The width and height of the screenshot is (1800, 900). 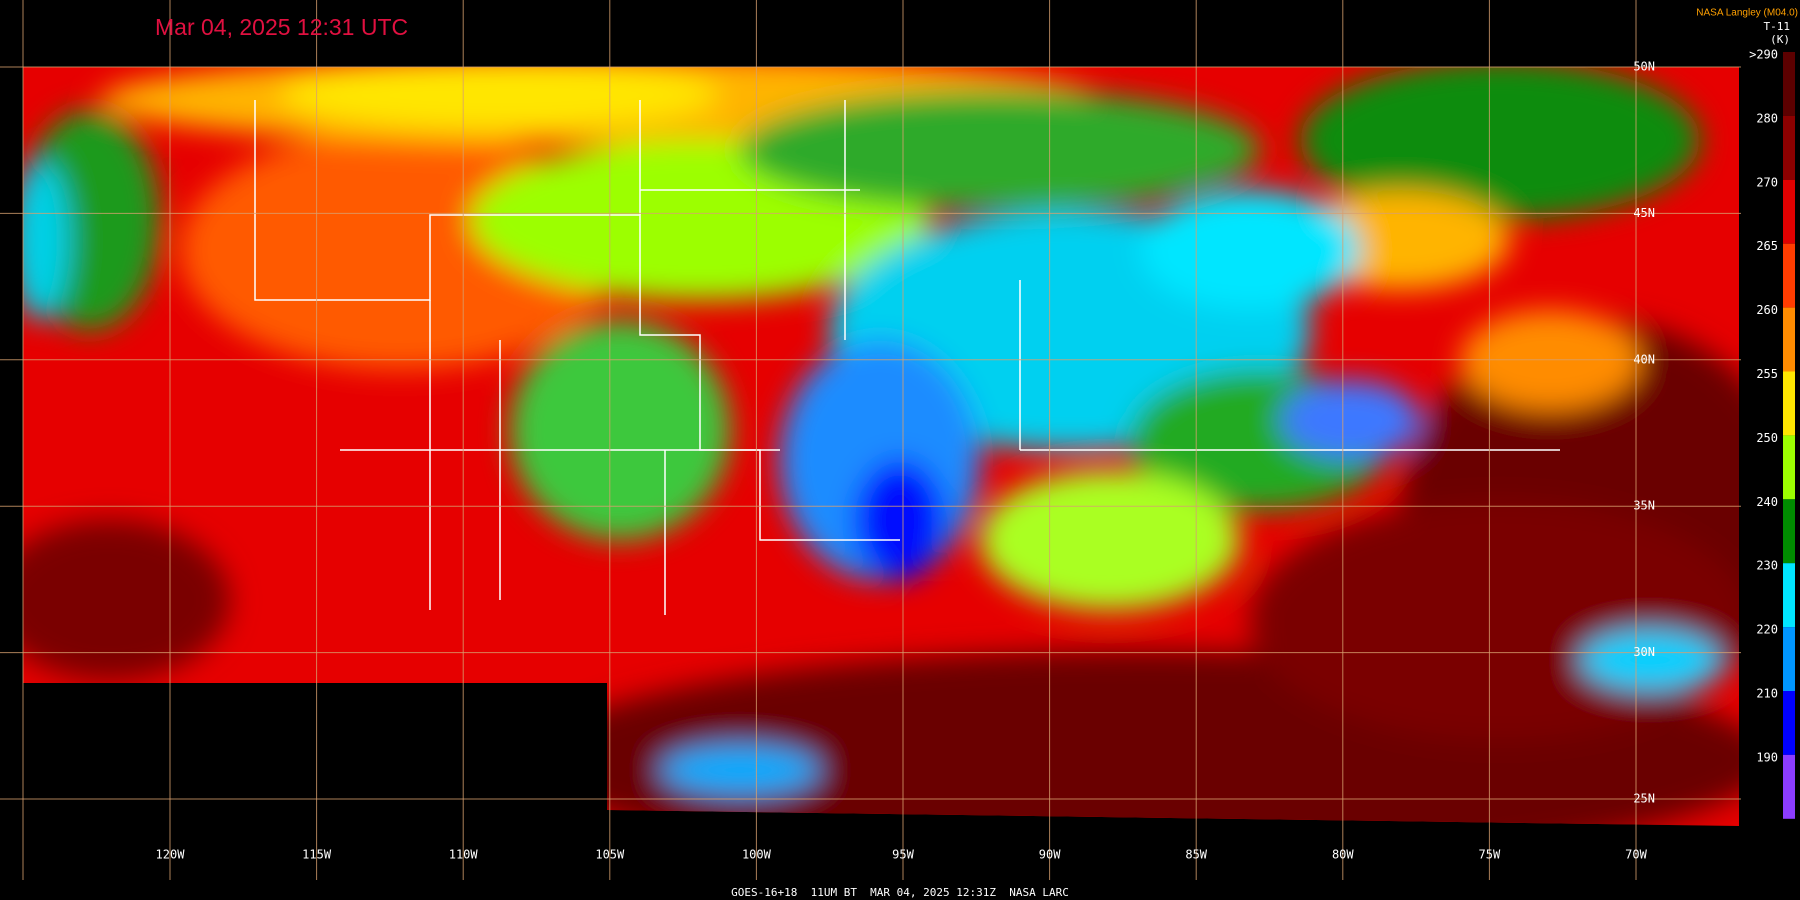 I want to click on longitude-label: 85W, so click(x=1196, y=855).